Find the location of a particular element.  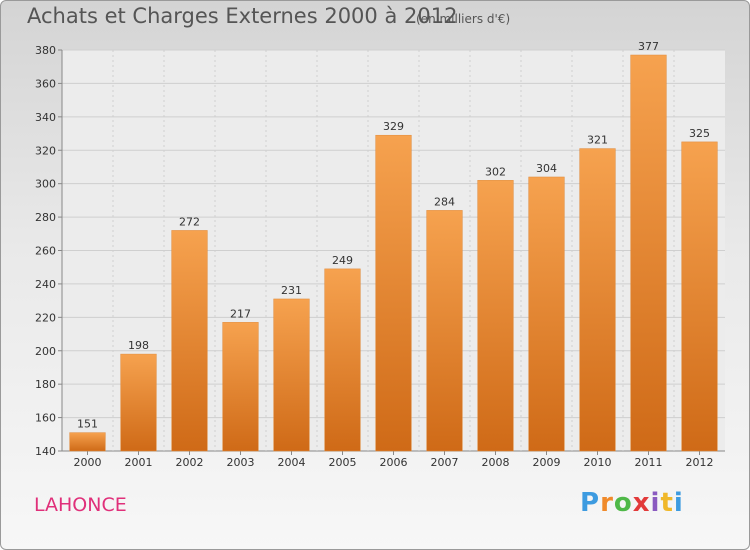

y-tick-label: 160 is located at coordinates (45, 418).